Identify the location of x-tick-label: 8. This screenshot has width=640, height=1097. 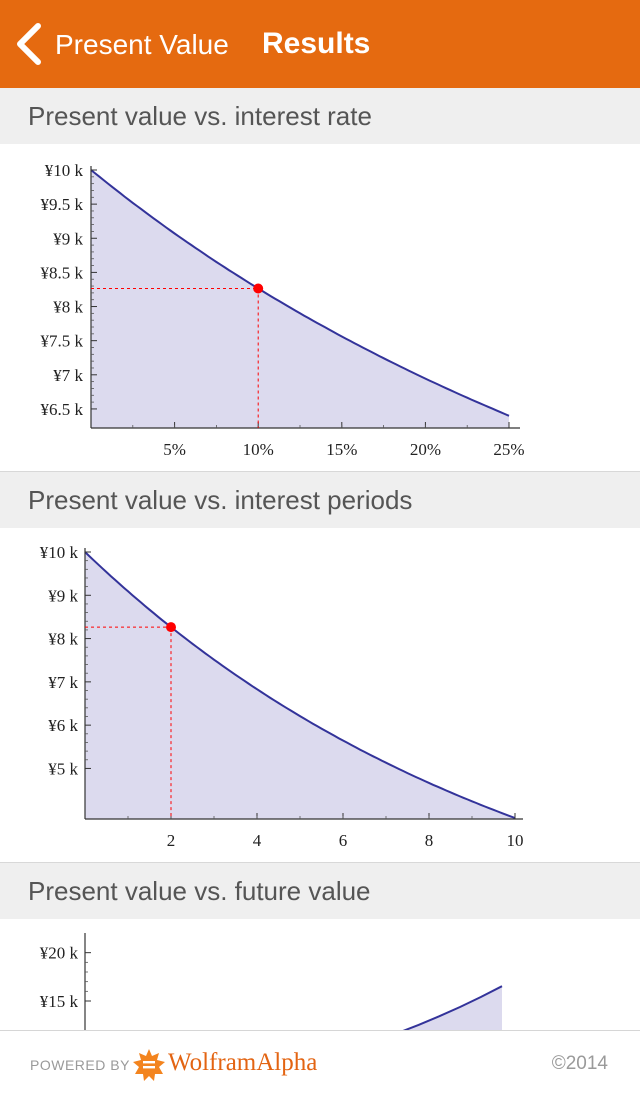
(429, 840).